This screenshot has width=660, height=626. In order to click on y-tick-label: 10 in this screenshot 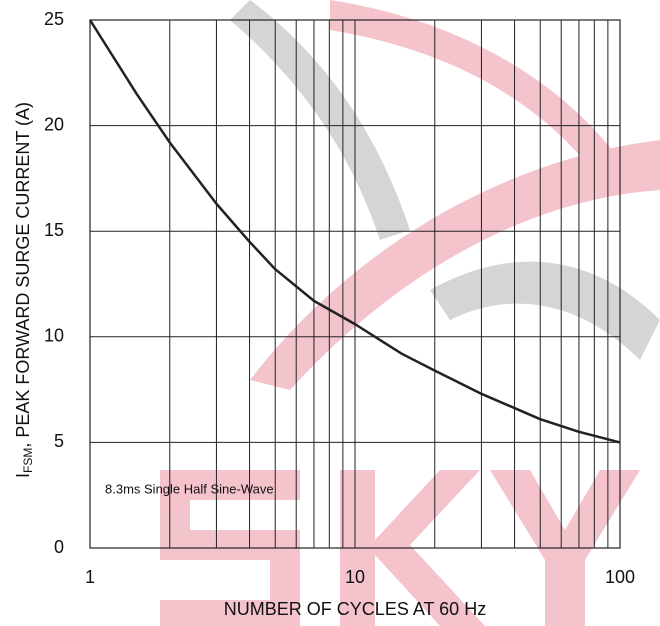, I will do `click(54, 336)`.